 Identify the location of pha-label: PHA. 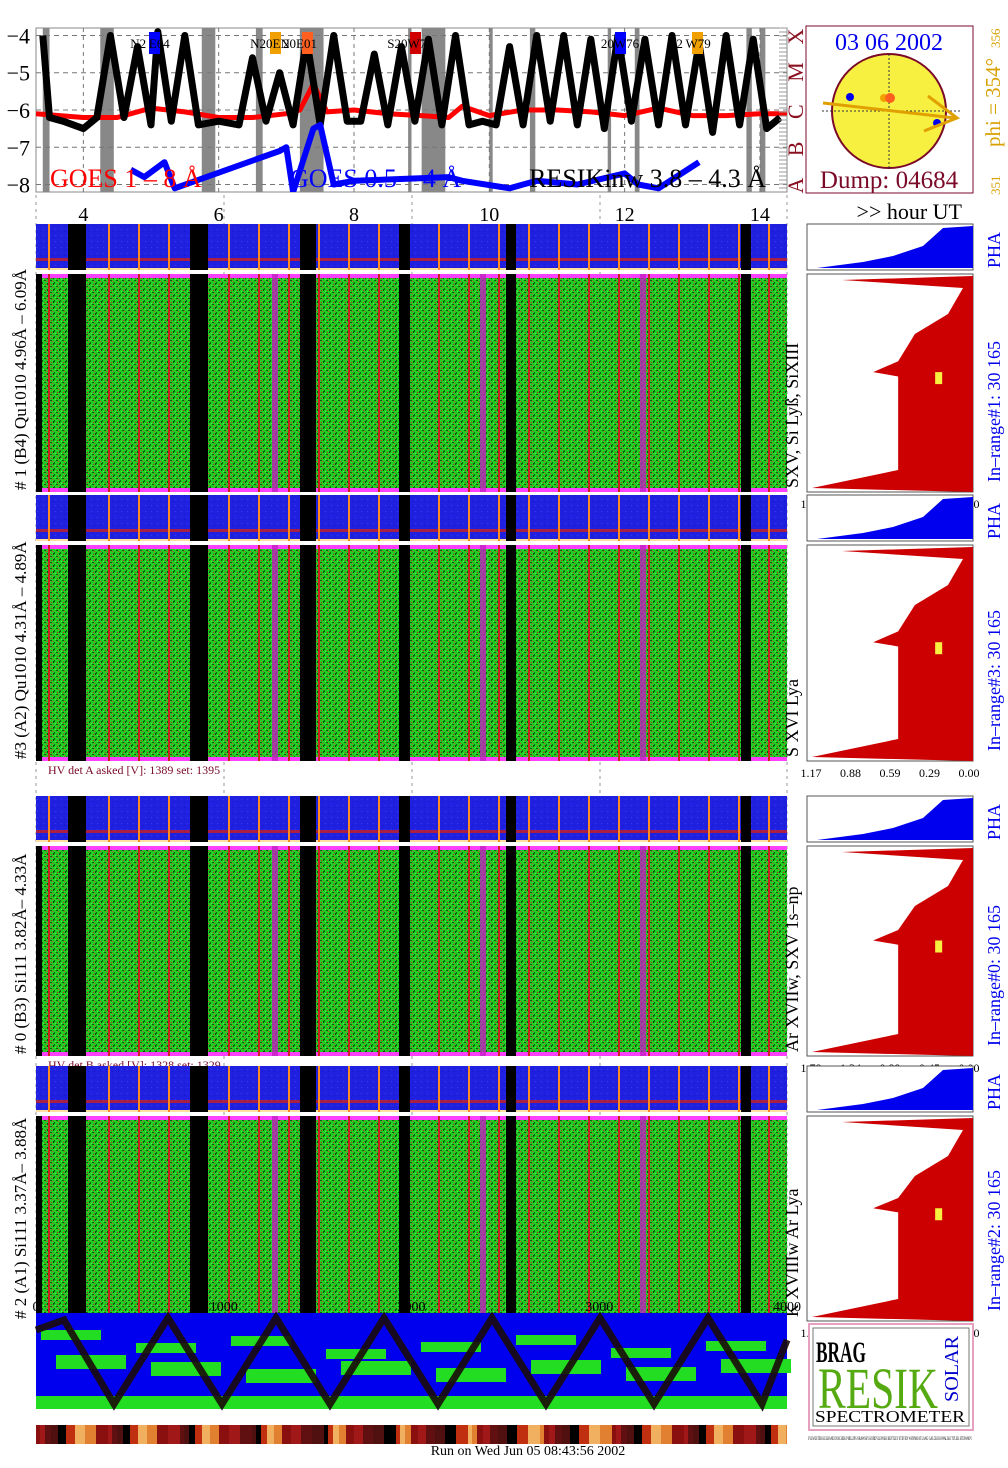
(994, 250).